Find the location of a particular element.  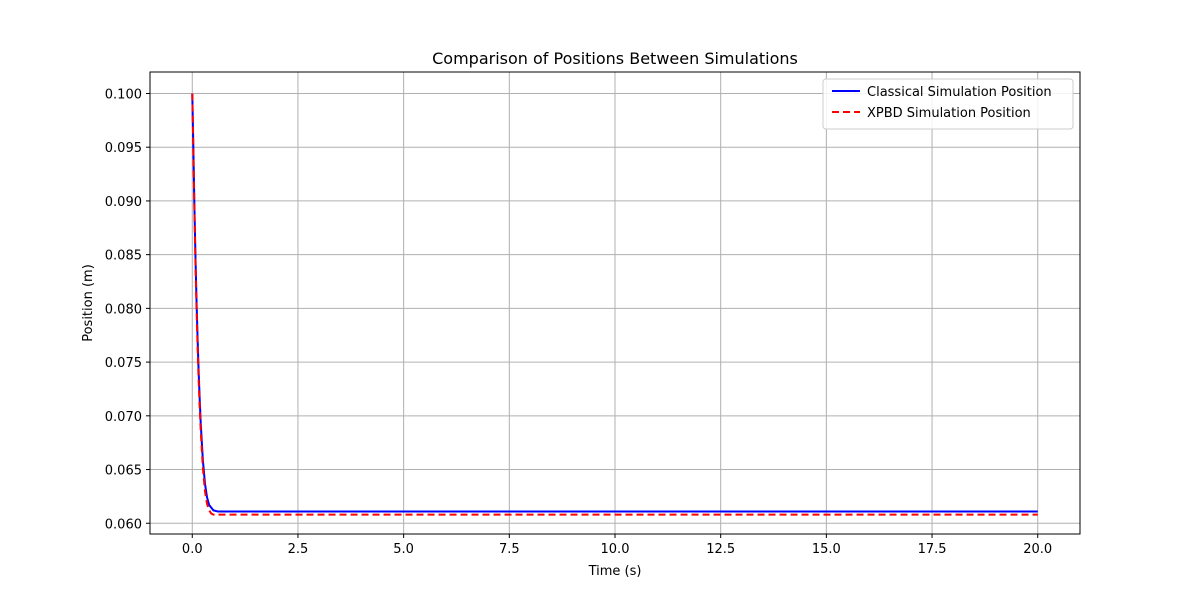

y-axis-label: Position (m) is located at coordinates (88, 303).